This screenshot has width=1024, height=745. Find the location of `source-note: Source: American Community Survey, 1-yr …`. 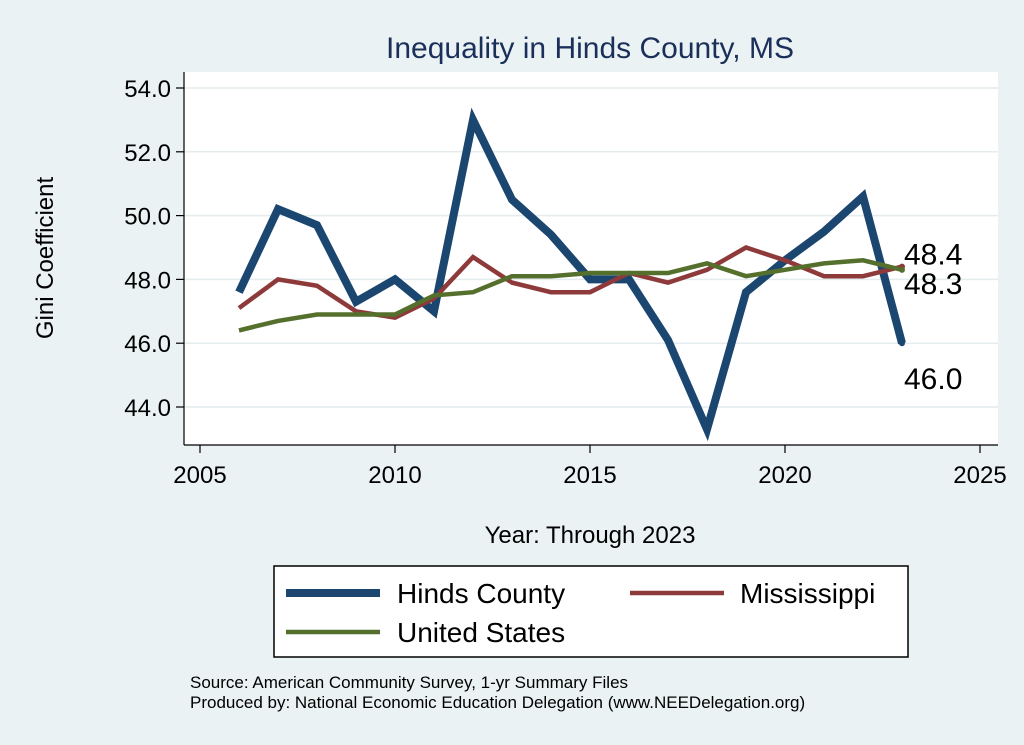

source-note: Source: American Community Survey, 1-yr … is located at coordinates (409, 682).